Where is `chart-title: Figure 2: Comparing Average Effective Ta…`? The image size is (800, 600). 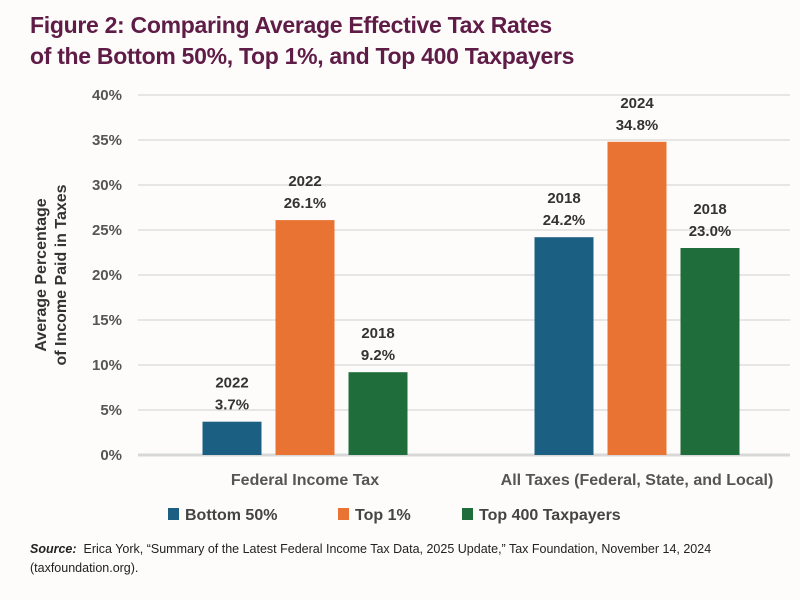 chart-title: Figure 2: Comparing Average Effective Ta… is located at coordinates (302, 41).